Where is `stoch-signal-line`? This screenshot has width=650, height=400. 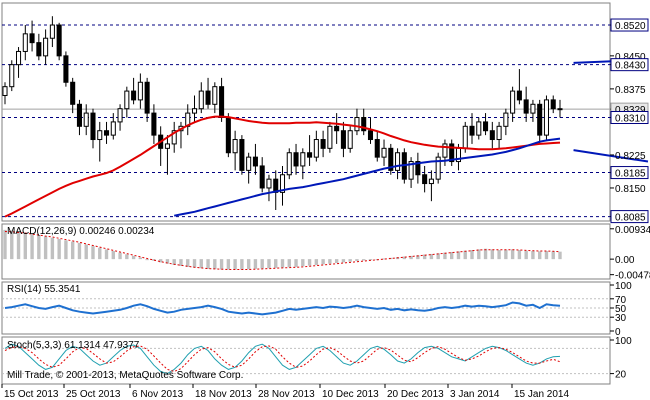
stoch-signal-line is located at coordinates (282, 359).